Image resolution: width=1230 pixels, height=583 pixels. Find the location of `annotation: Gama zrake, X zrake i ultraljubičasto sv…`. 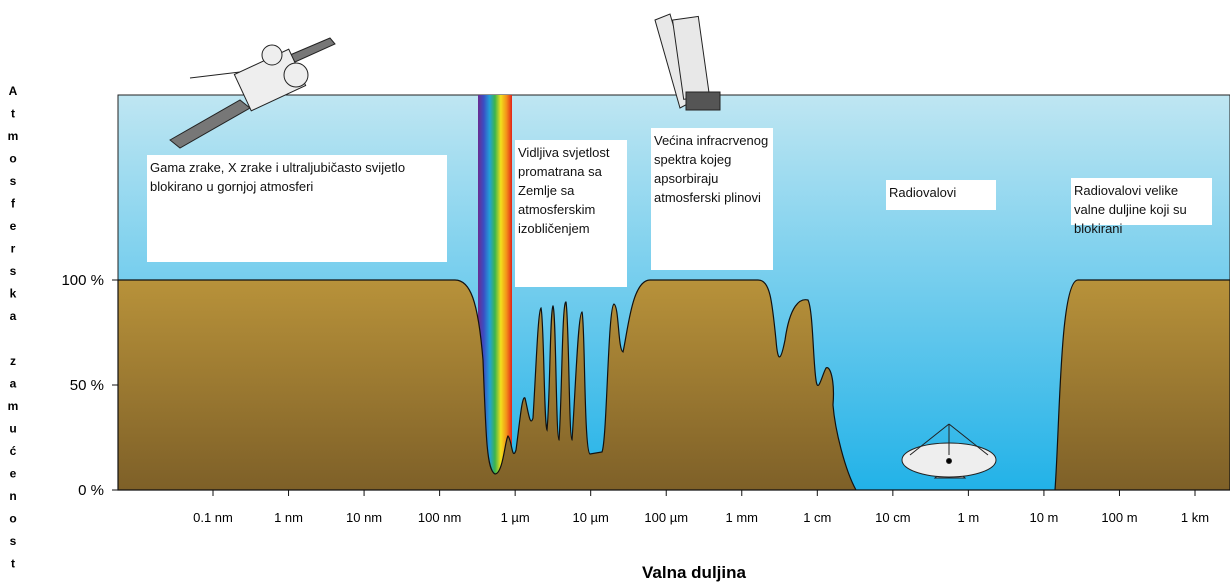

annotation: Gama zrake, X zrake i ultraljubičasto sv… is located at coordinates (297, 208).